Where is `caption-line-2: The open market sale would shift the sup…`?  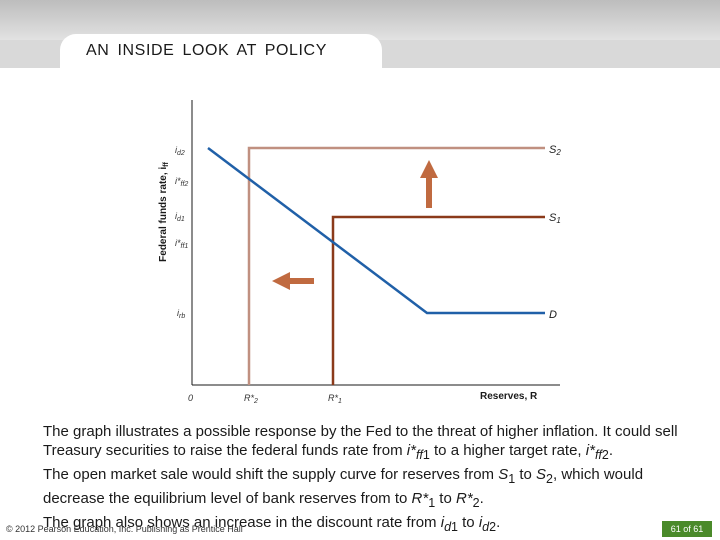 caption-line-2: The open market sale would shift the sup… is located at coordinates (343, 488).